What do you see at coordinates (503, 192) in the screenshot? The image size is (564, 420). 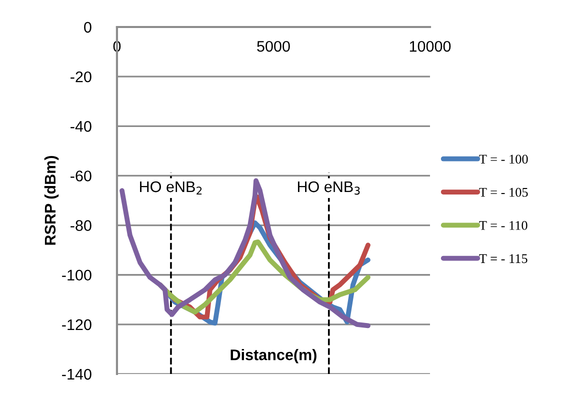 I see `legend-label: T = - 105` at bounding box center [503, 192].